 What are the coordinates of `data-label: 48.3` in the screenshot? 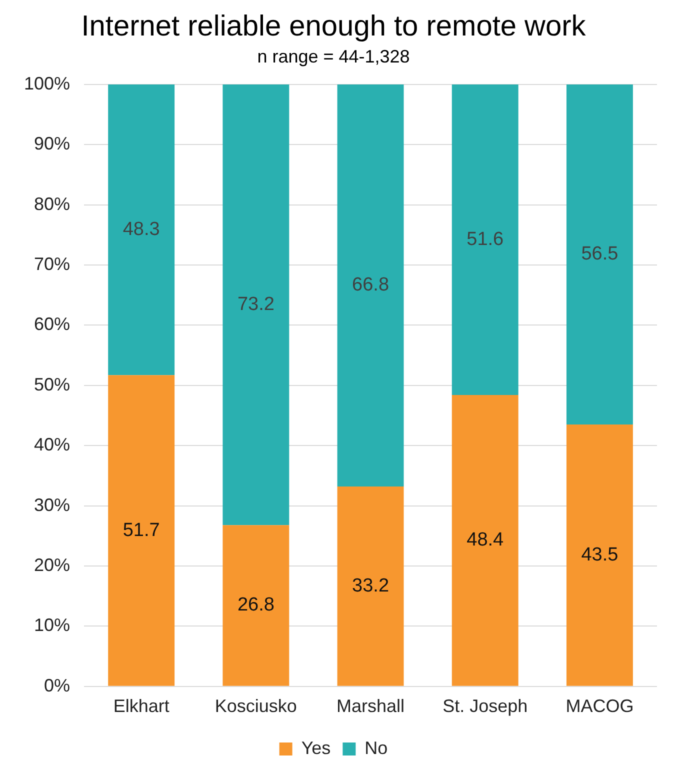 It's located at (141, 229).